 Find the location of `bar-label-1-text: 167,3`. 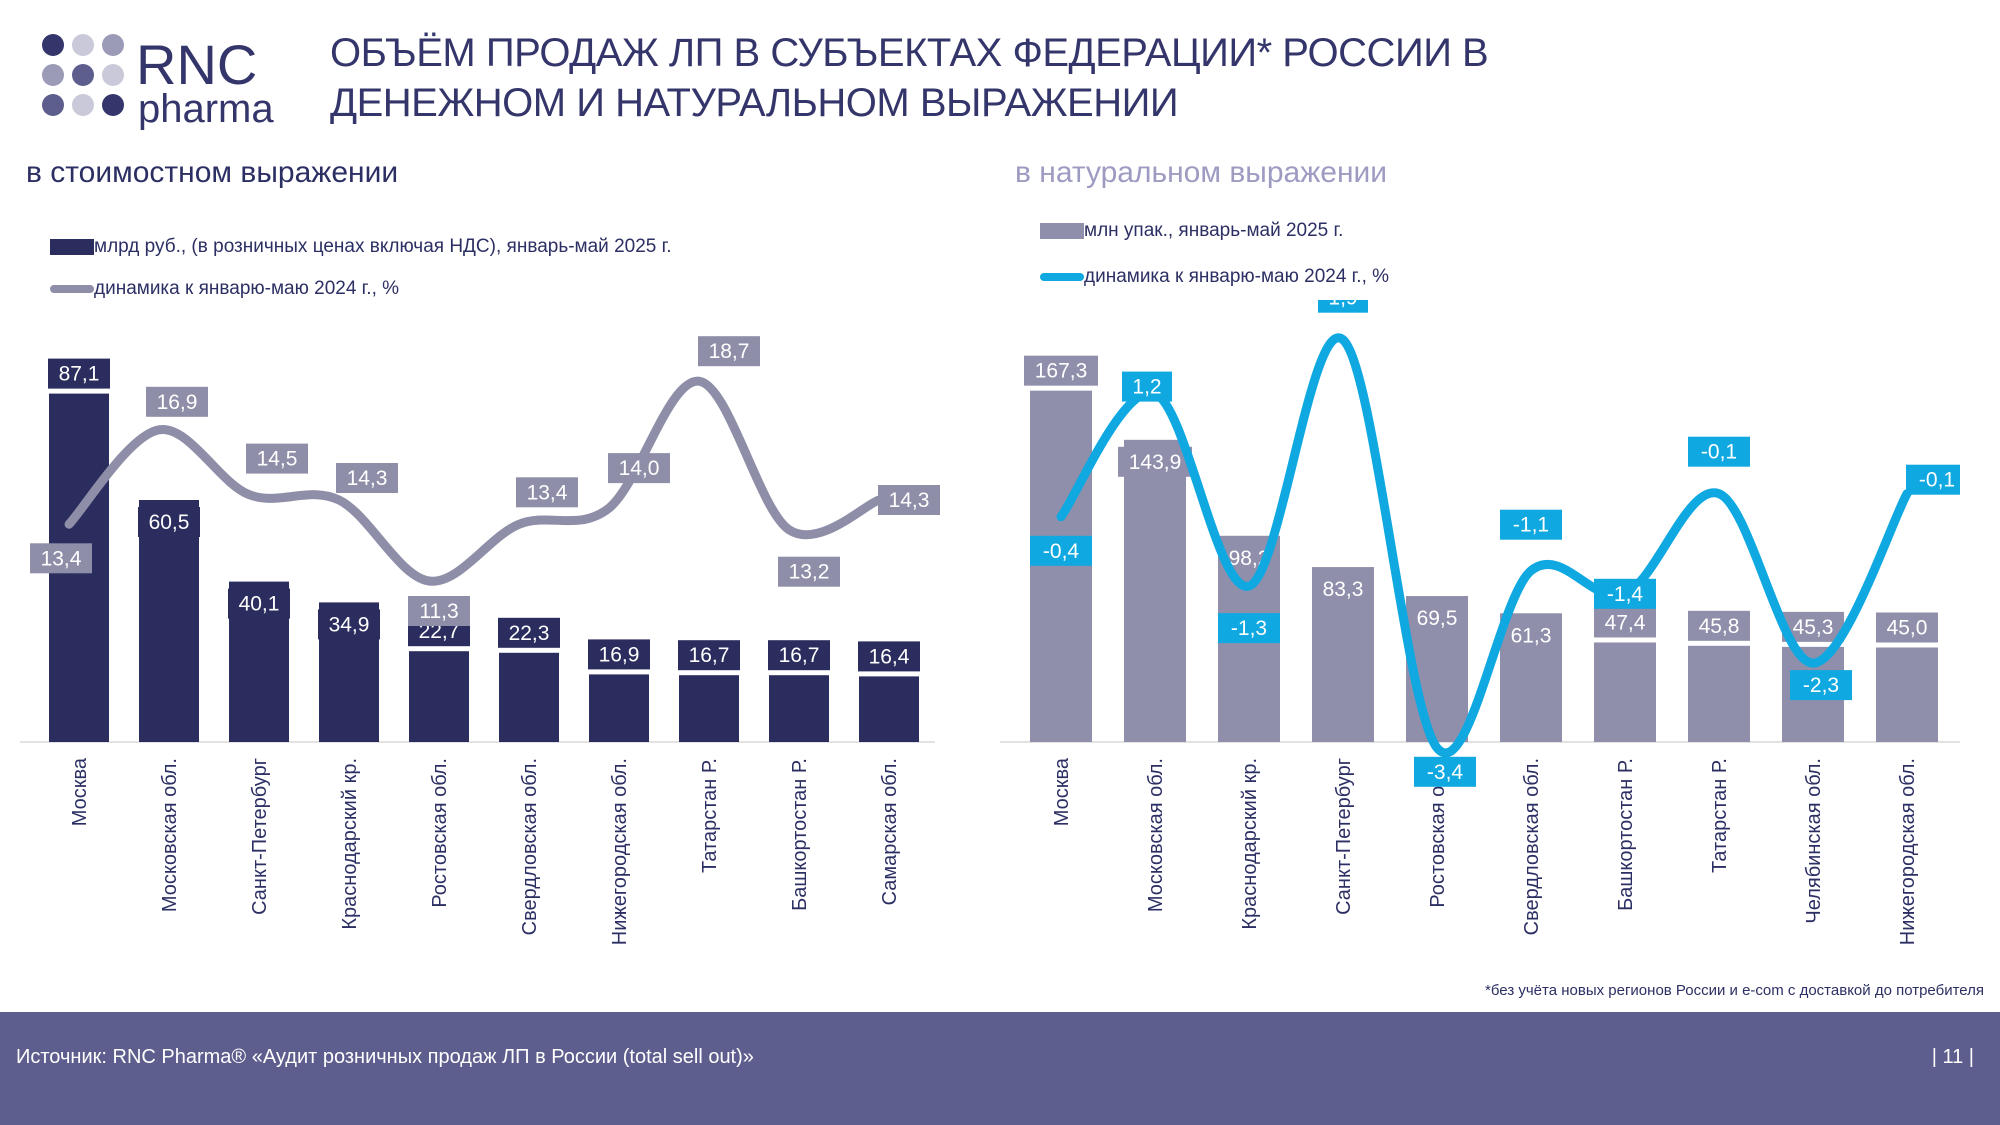

bar-label-1-text: 167,3 is located at coordinates (1061, 371).